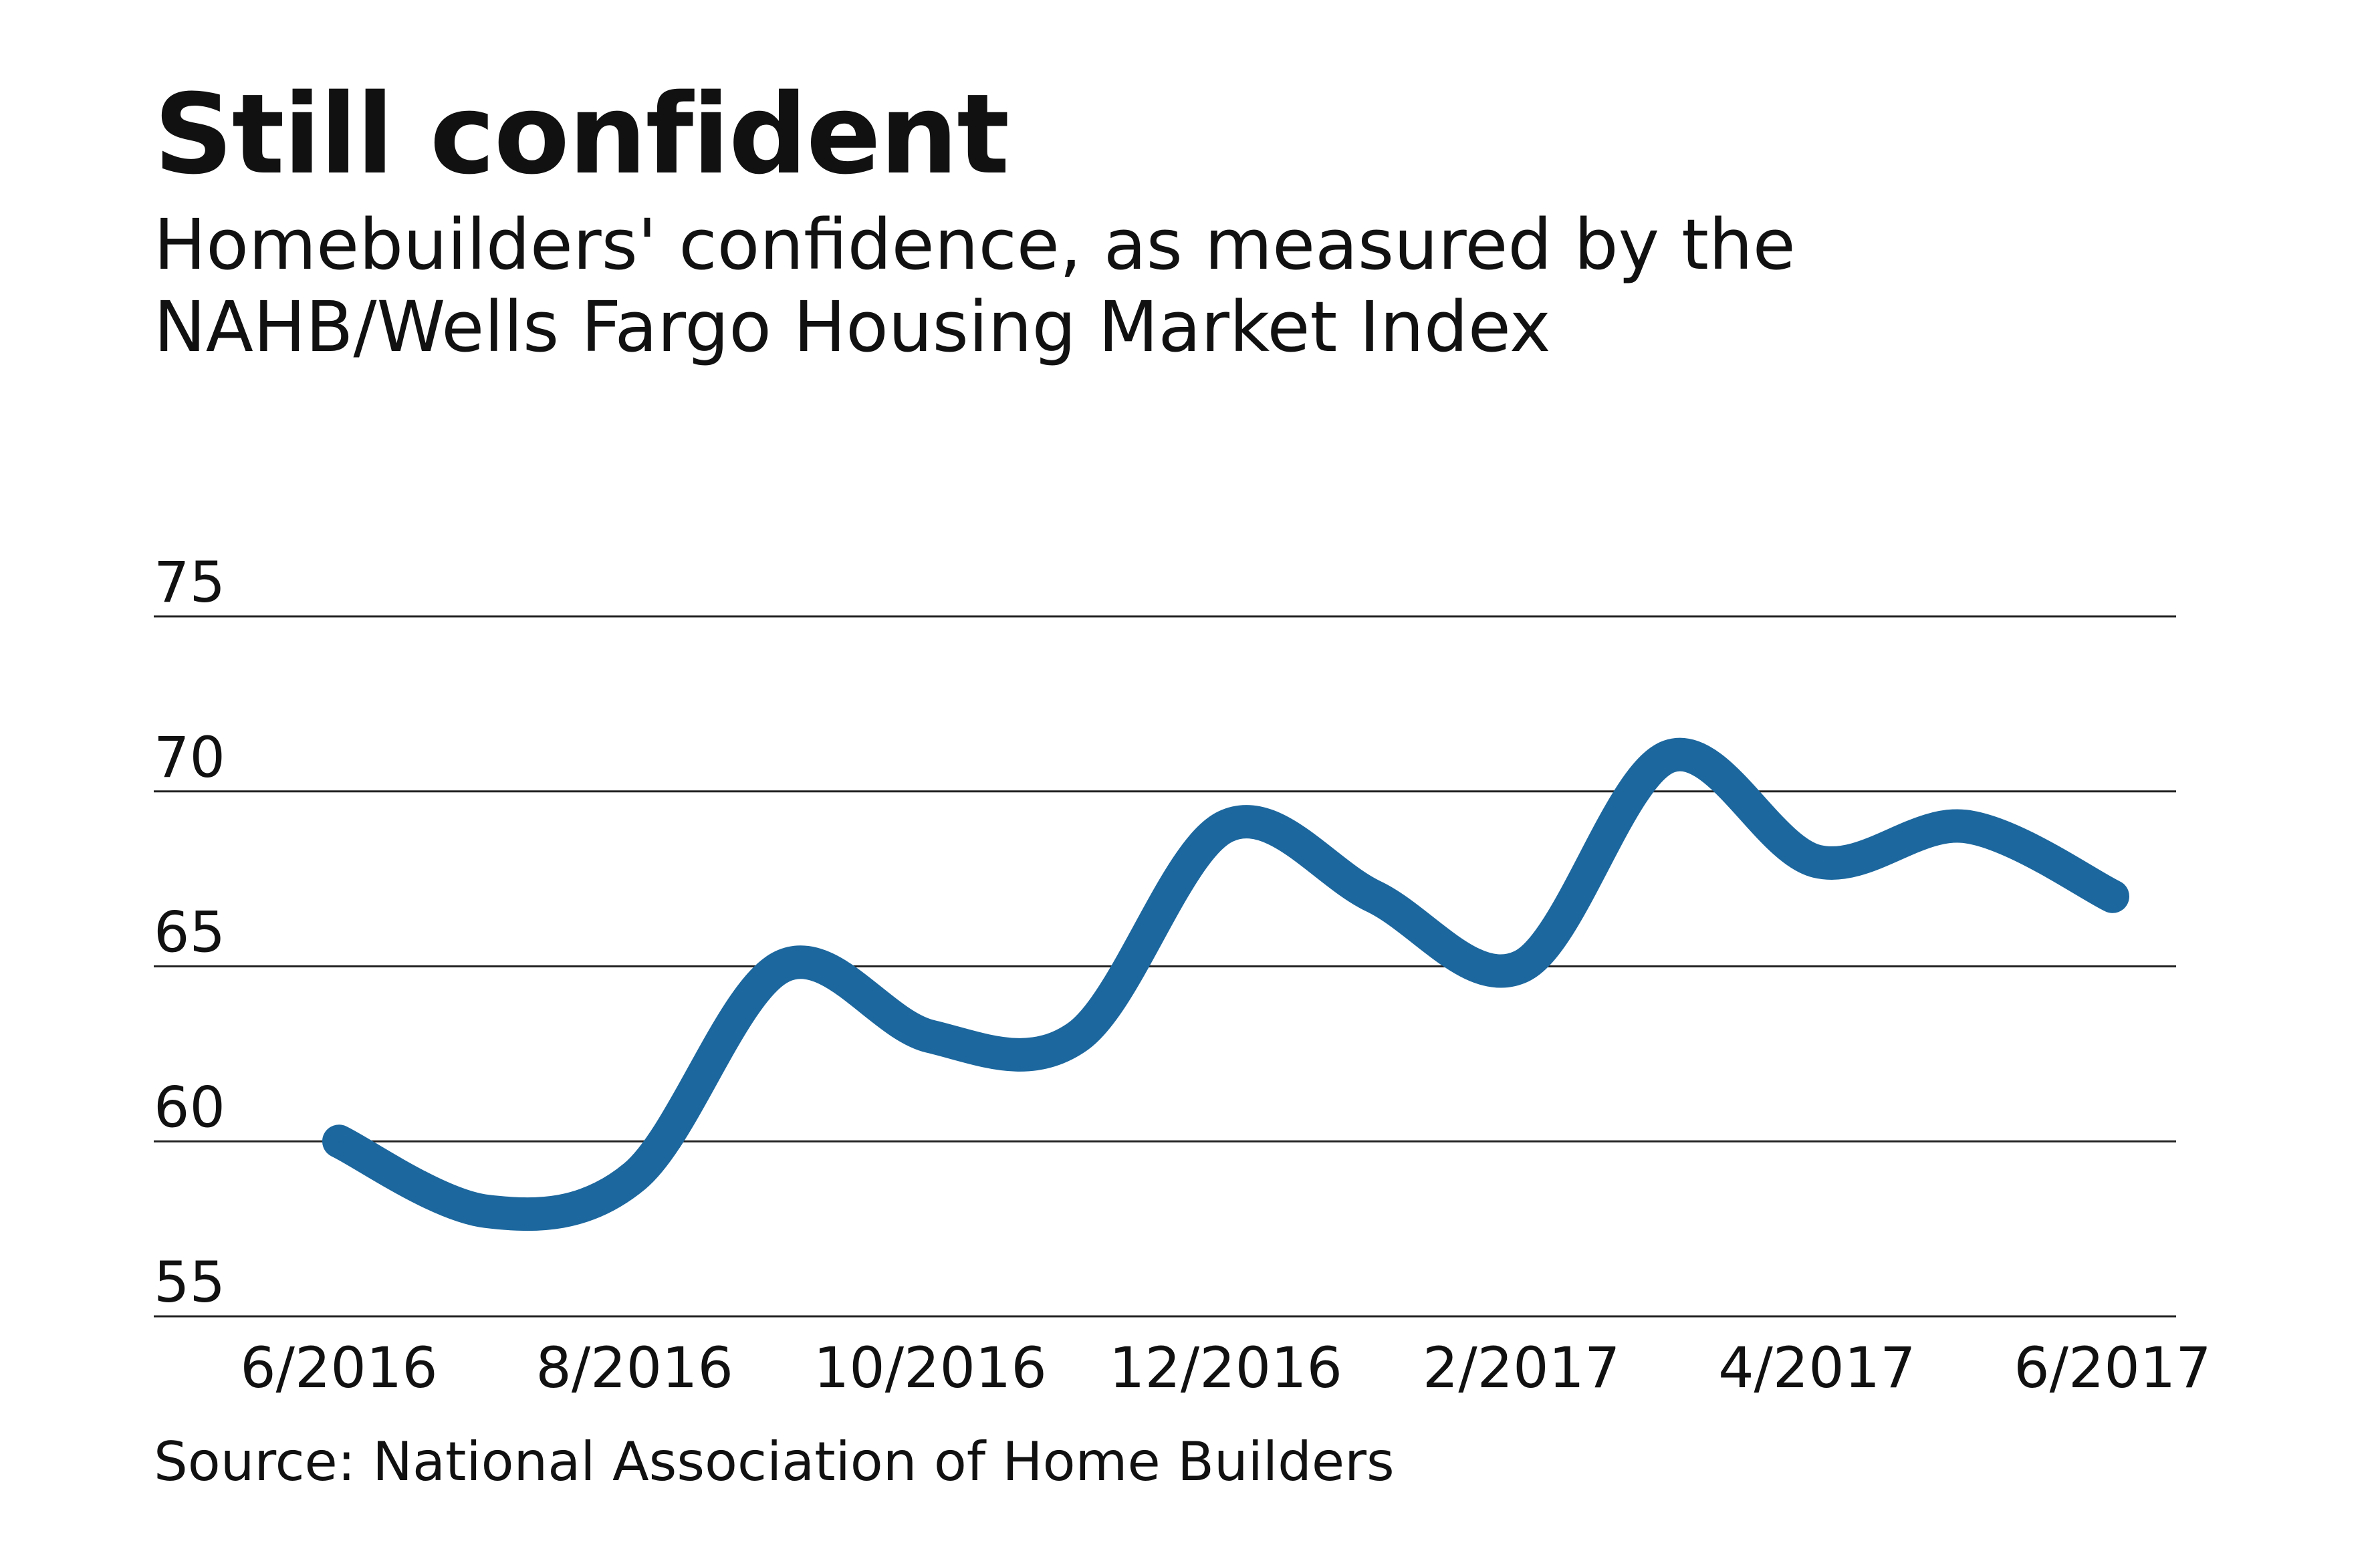  Describe the element at coordinates (852, 327) in the screenshot. I see `chart-subtitle-line-2: NAHB/Wells Fargo Housing Market Index` at that location.